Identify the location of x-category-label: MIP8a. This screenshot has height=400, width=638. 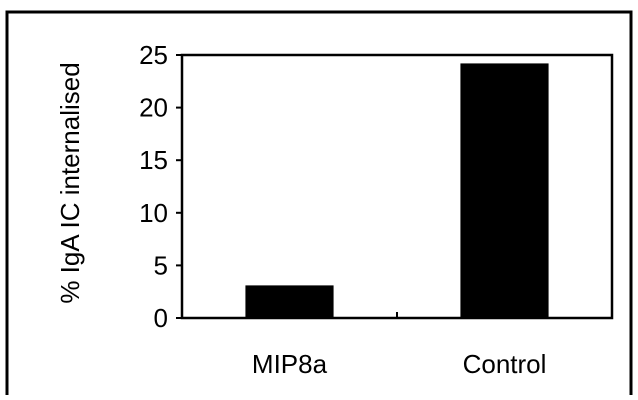
(290, 364).